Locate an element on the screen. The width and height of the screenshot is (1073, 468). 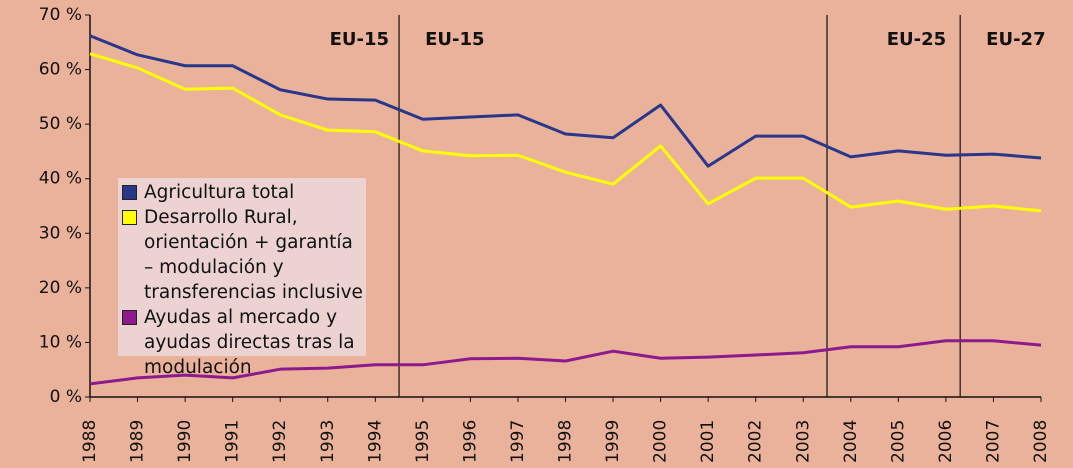
series-line is located at coordinates (565, 362).